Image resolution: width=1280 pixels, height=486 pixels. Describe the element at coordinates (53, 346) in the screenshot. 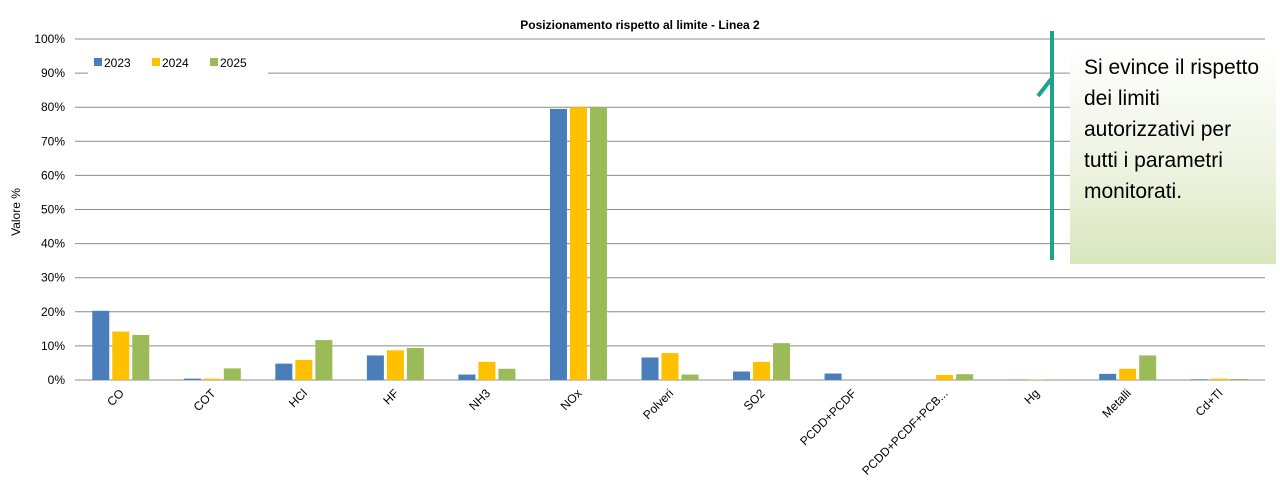

I see `y-tick-label: 10%` at that location.